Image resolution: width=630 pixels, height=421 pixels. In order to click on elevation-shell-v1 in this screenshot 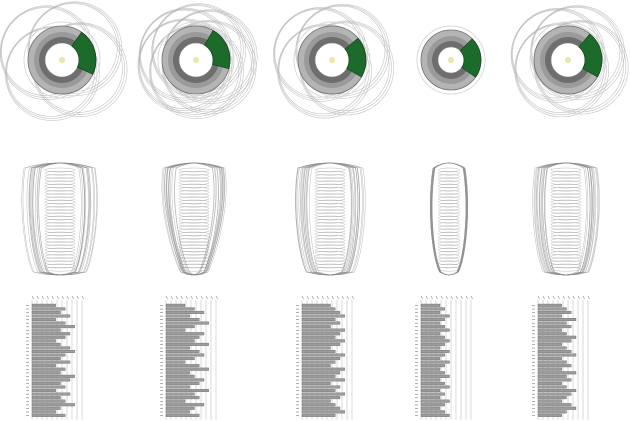, I will do `click(59, 219)`.